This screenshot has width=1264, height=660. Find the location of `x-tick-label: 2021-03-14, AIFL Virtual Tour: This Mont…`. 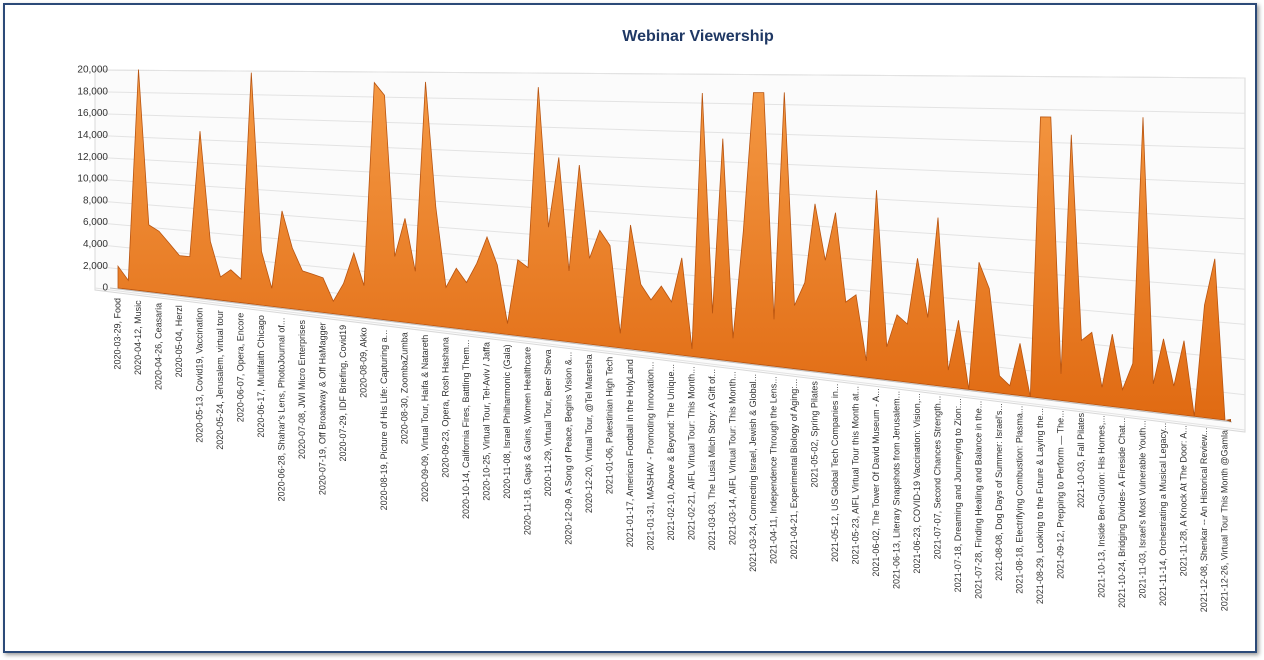

x-tick-label: 2021-03-14, AIFL Virtual Tour: This Mont… is located at coordinates (732, 458).